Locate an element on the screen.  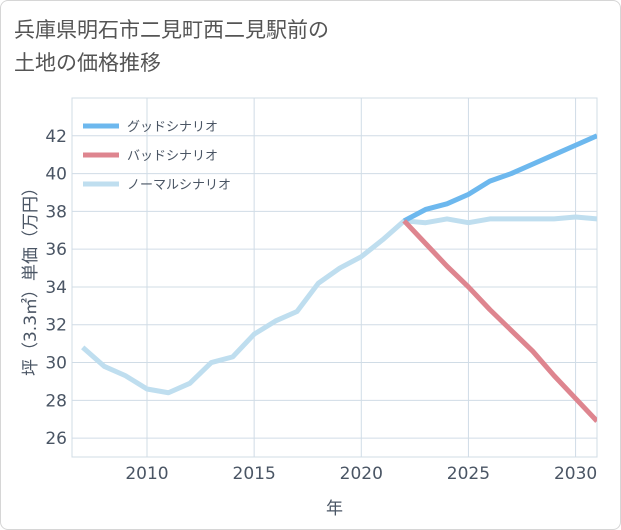
x-tick-label-2010: 2010 is located at coordinates (146, 474).